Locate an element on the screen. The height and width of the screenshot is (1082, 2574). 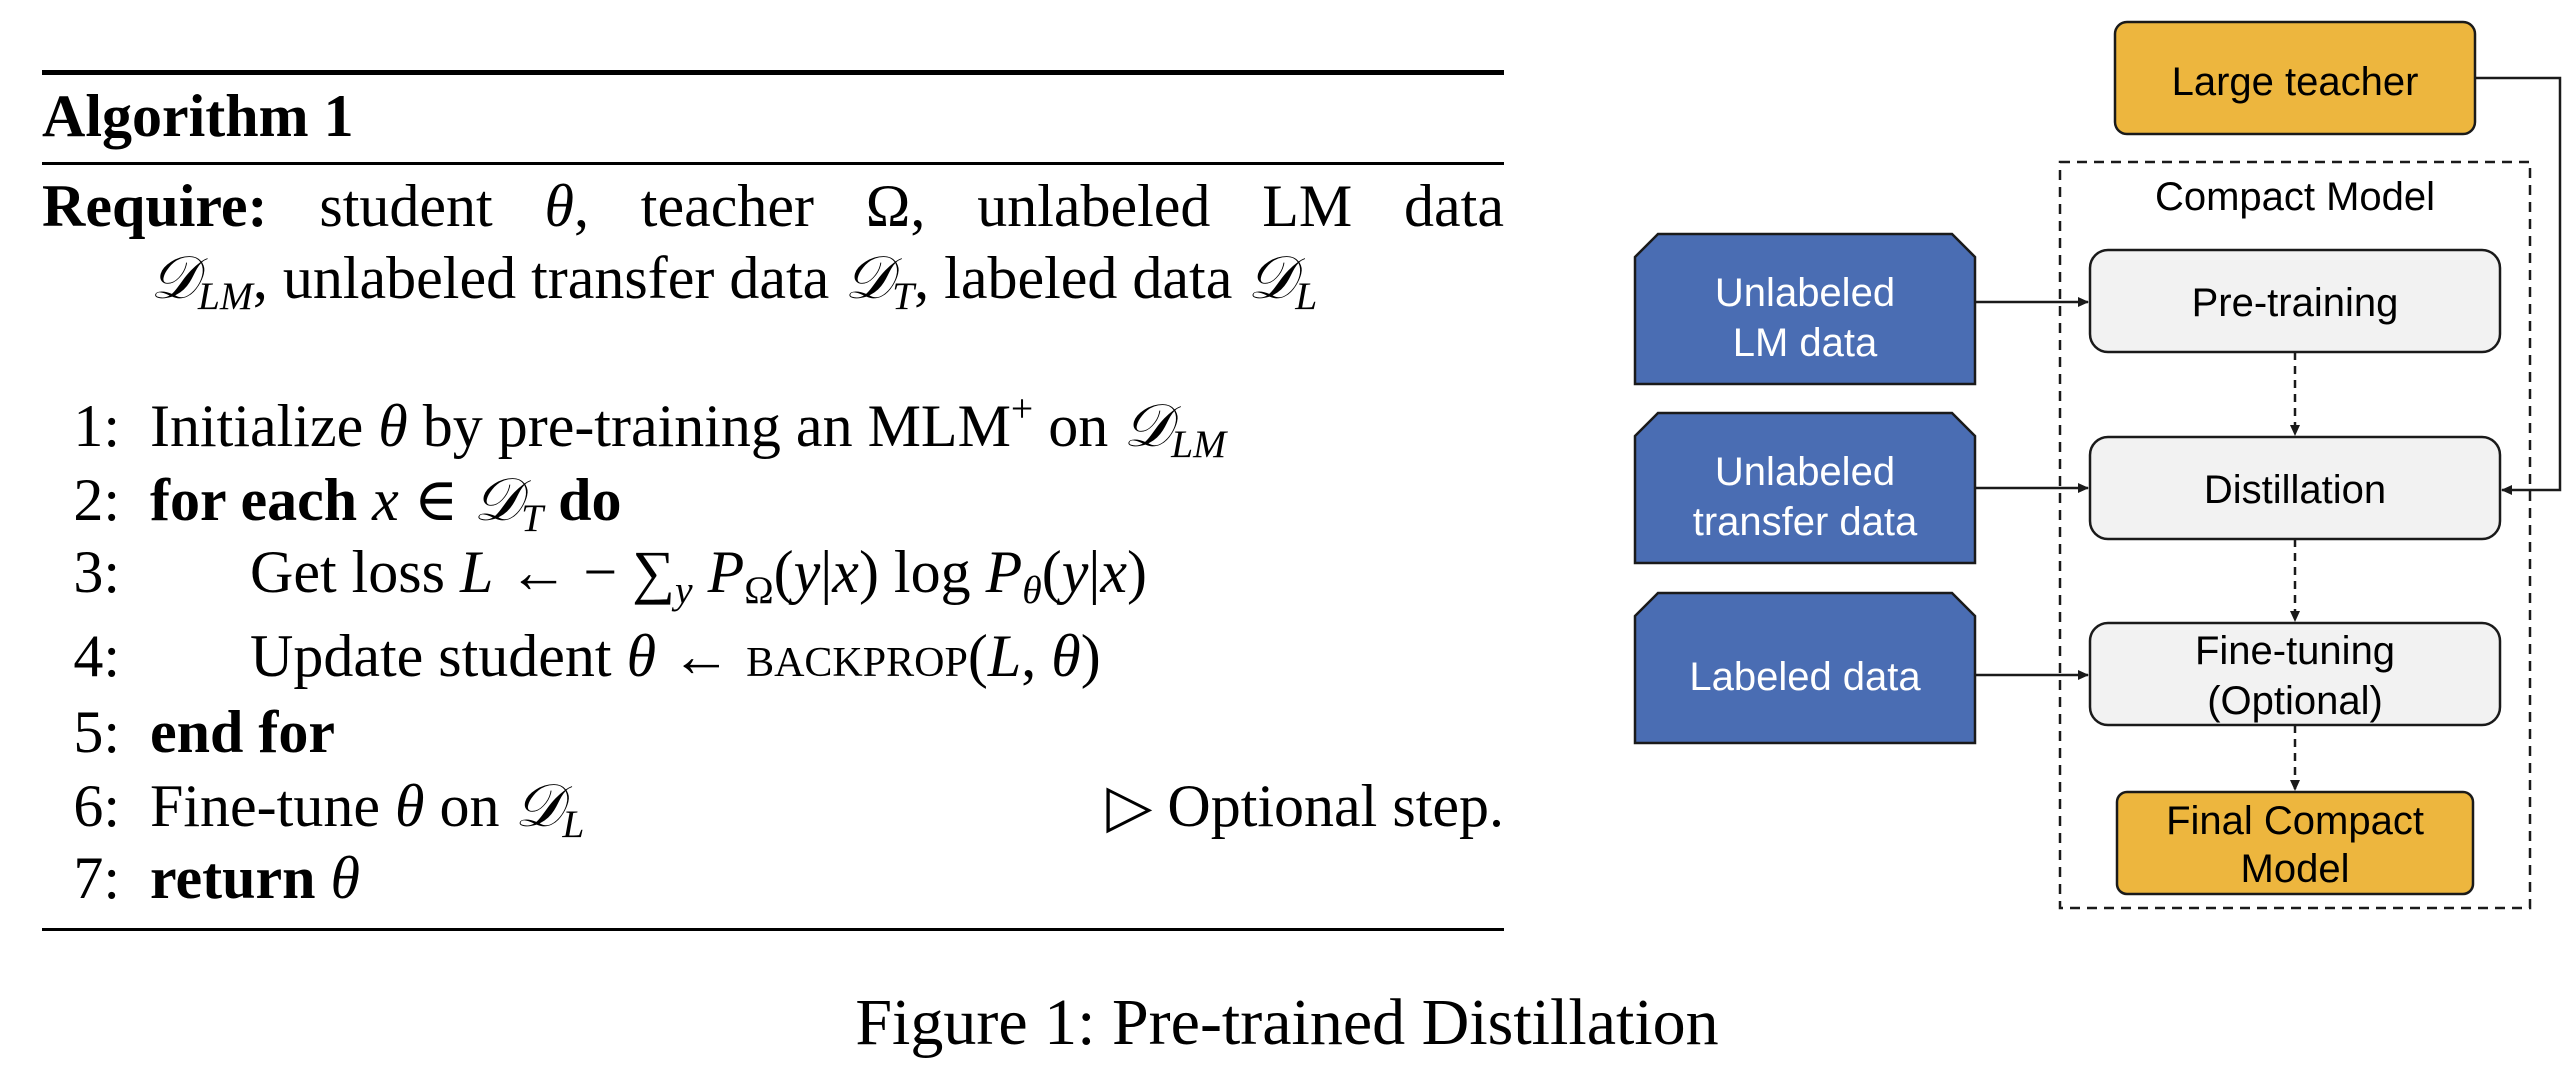
stage-finetuning: Fine-tuning (Optional) is located at coordinates (2295, 674).